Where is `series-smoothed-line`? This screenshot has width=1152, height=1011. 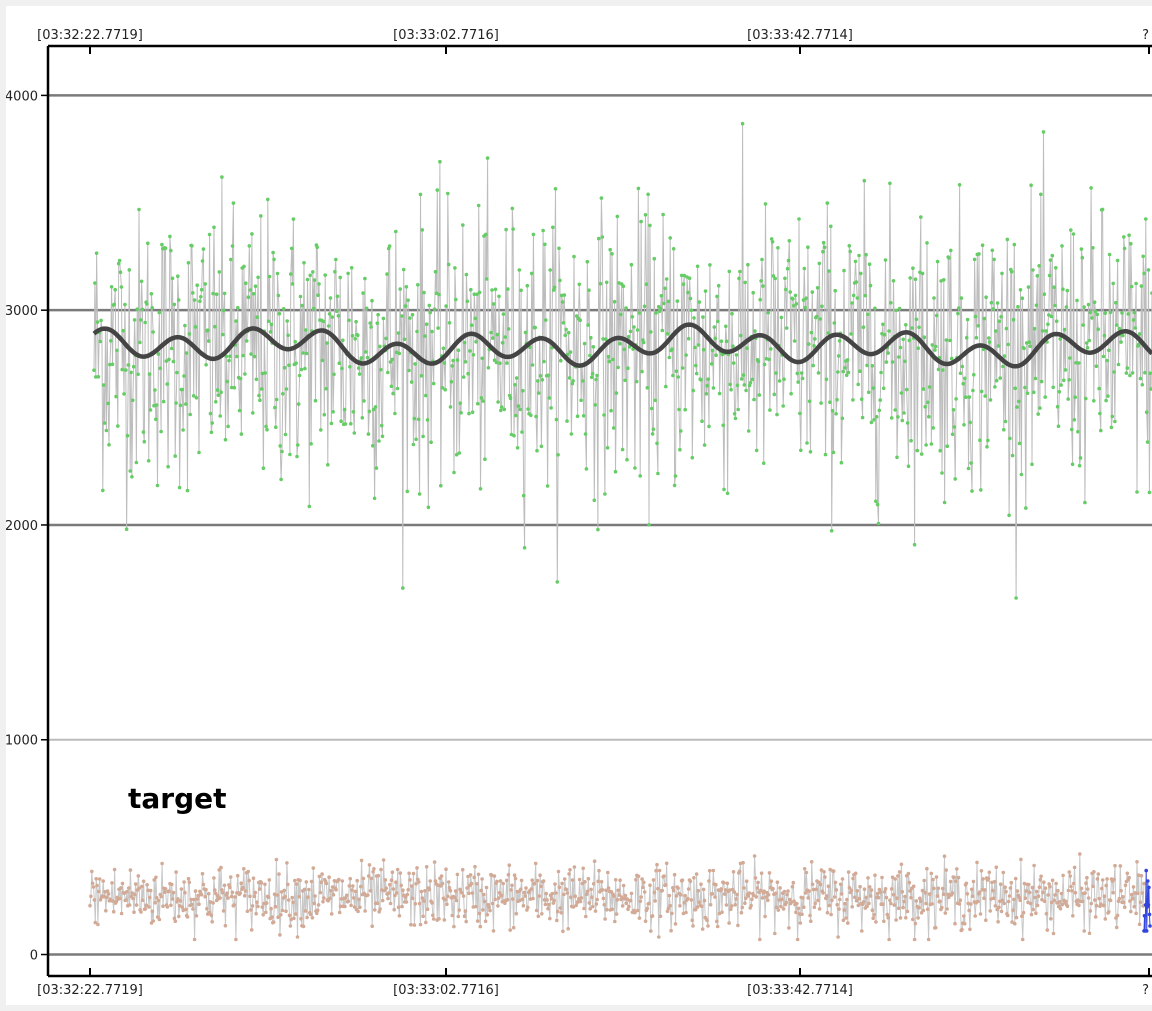 series-smoothed-line is located at coordinates (622, 345).